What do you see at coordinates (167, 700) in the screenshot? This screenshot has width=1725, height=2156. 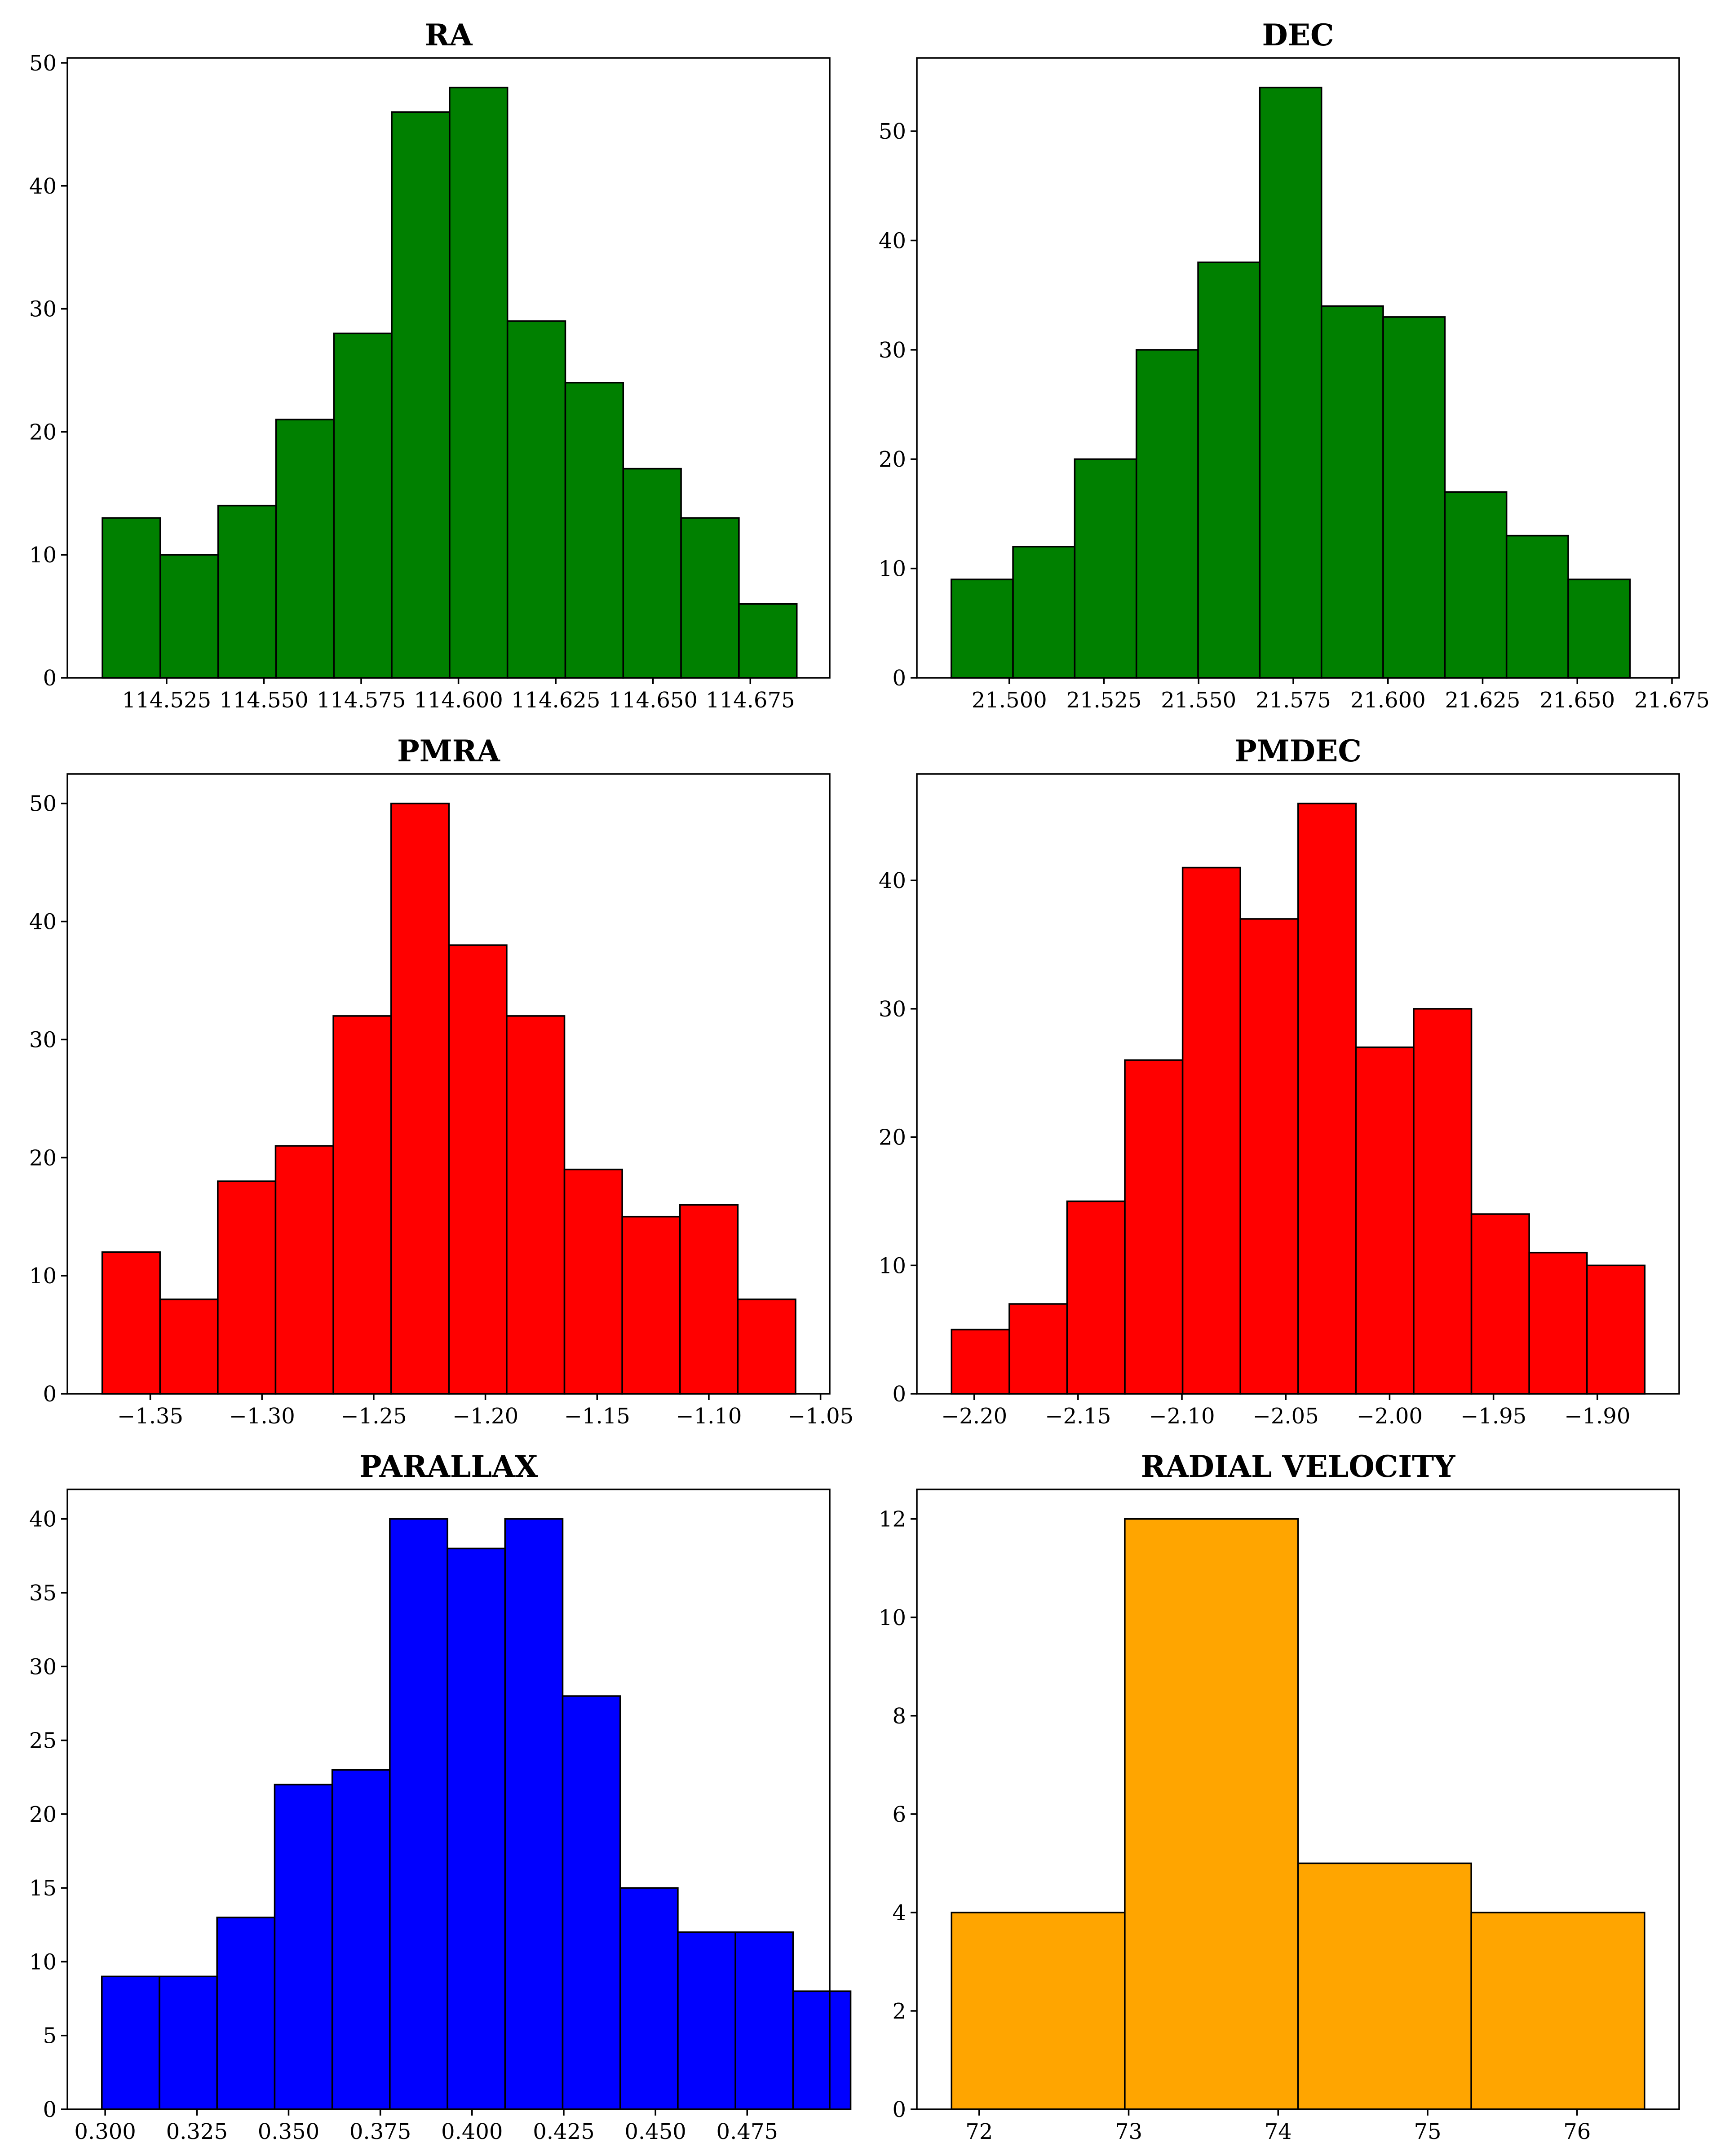 I see `ra-x-tick-label: 114.525` at bounding box center [167, 700].